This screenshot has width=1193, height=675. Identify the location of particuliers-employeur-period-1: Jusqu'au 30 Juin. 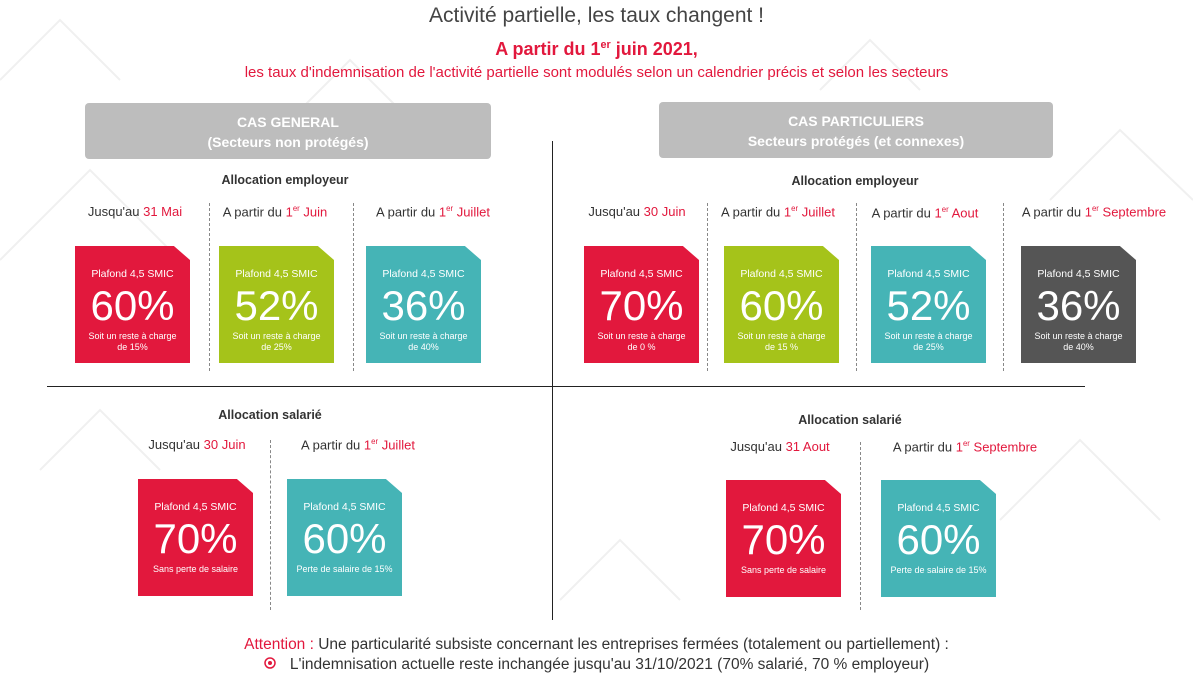
(637, 211).